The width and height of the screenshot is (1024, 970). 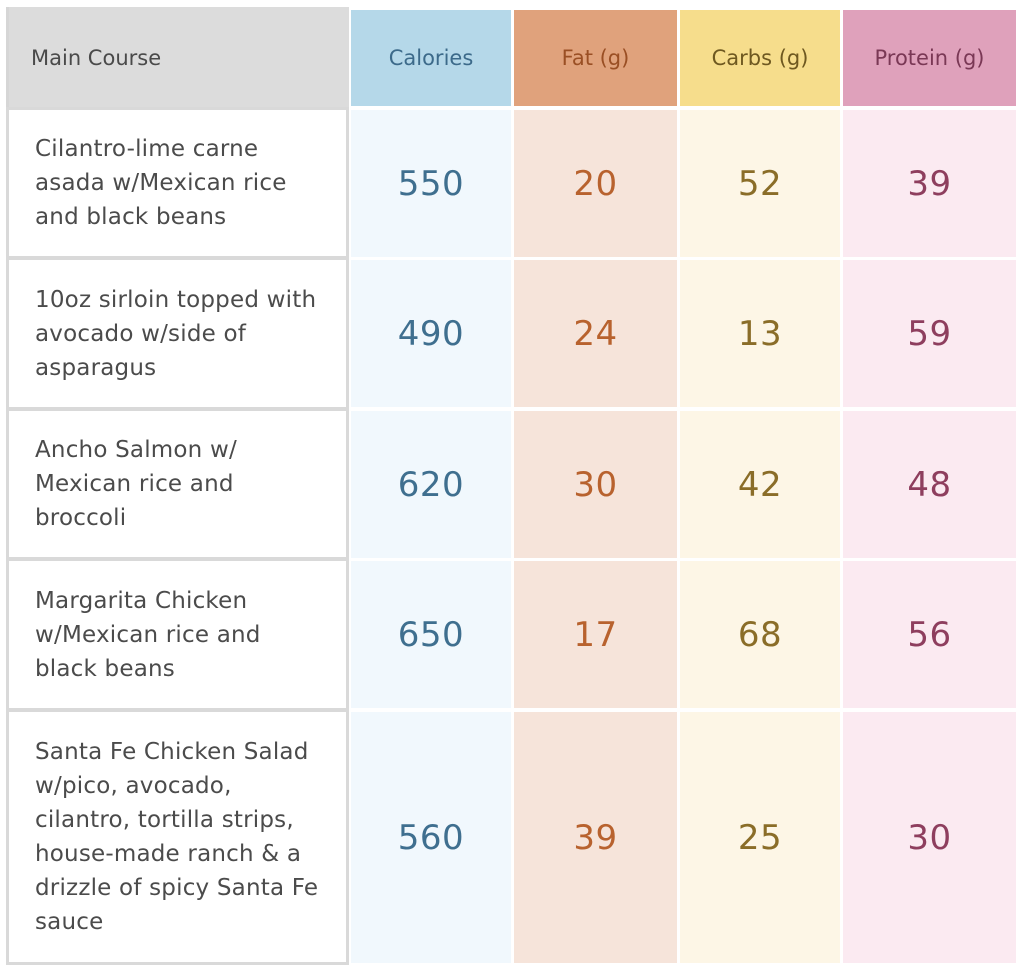 What do you see at coordinates (760, 183) in the screenshot?
I see `row-1-carbs: 52` at bounding box center [760, 183].